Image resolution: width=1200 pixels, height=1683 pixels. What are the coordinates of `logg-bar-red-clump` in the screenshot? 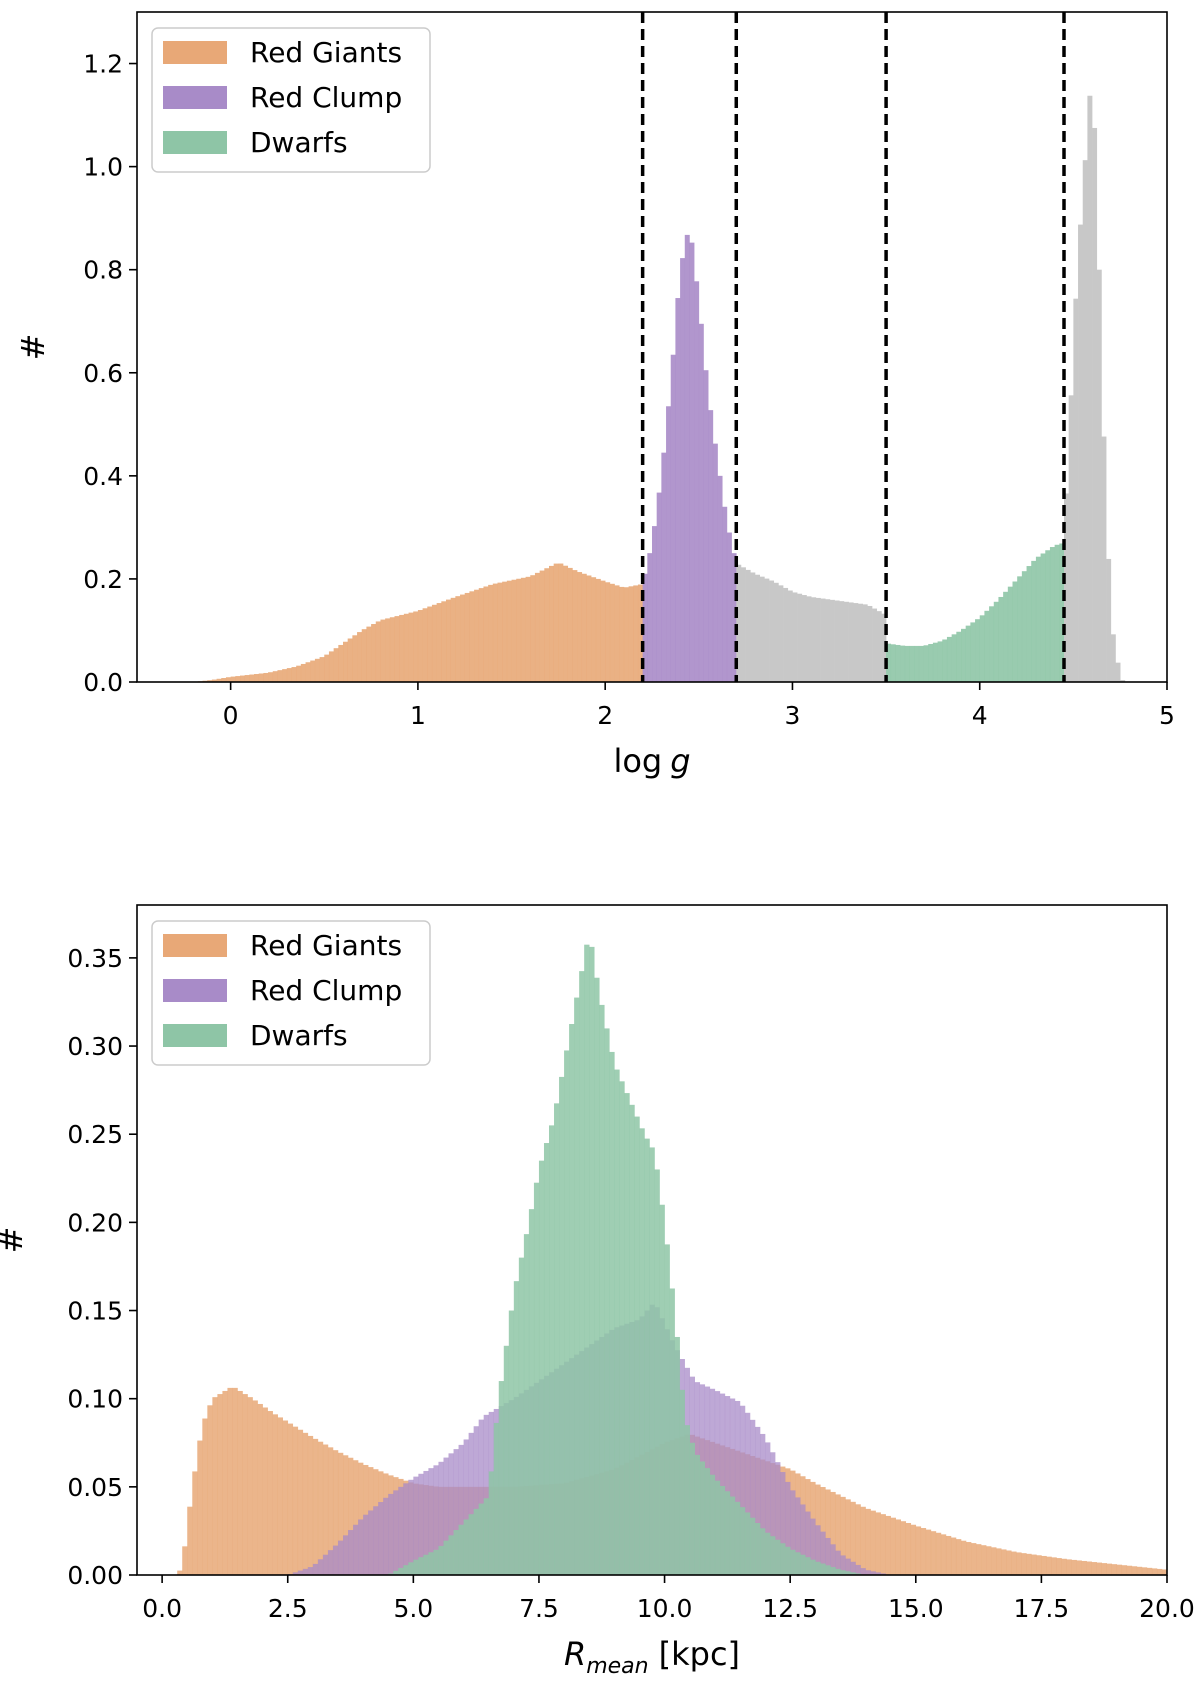 It's located at (725, 594).